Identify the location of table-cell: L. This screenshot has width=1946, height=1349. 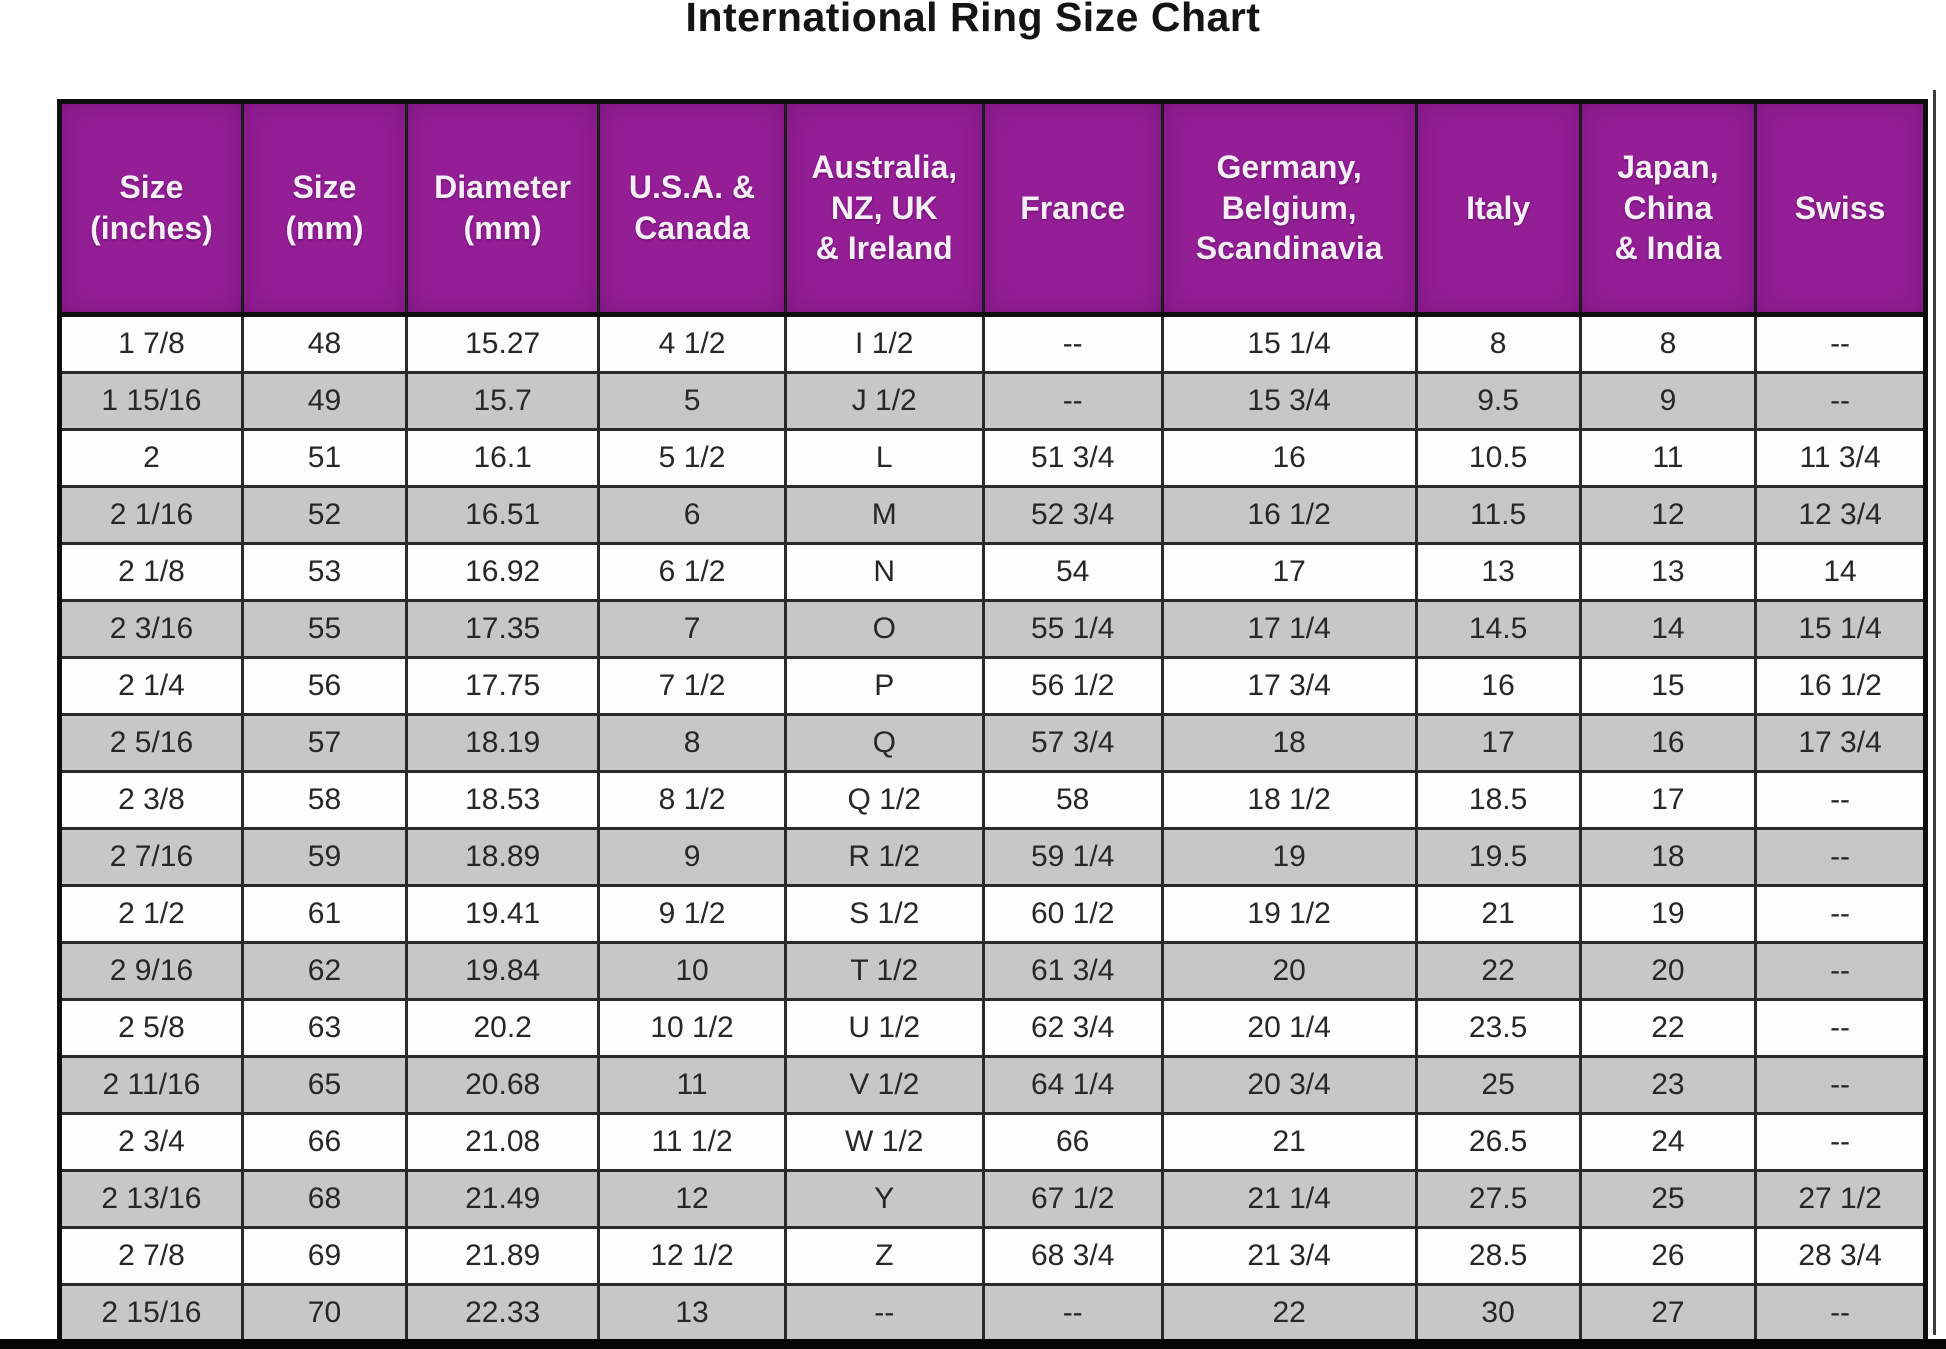
(884, 458).